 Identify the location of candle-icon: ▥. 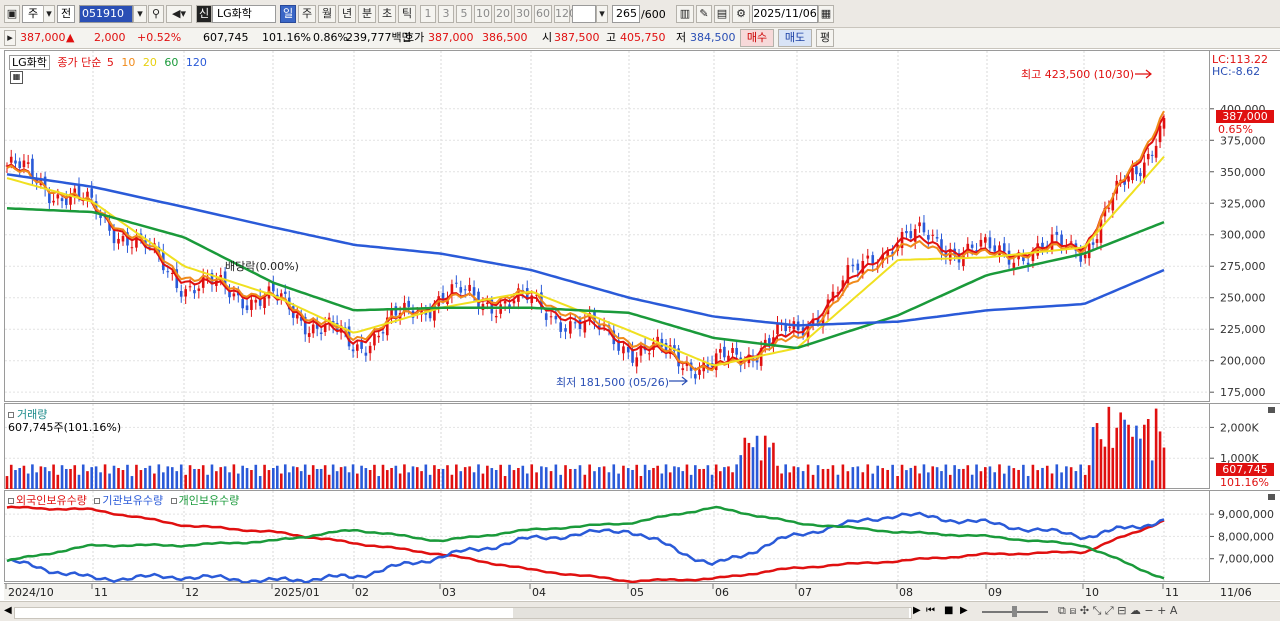
(685, 14).